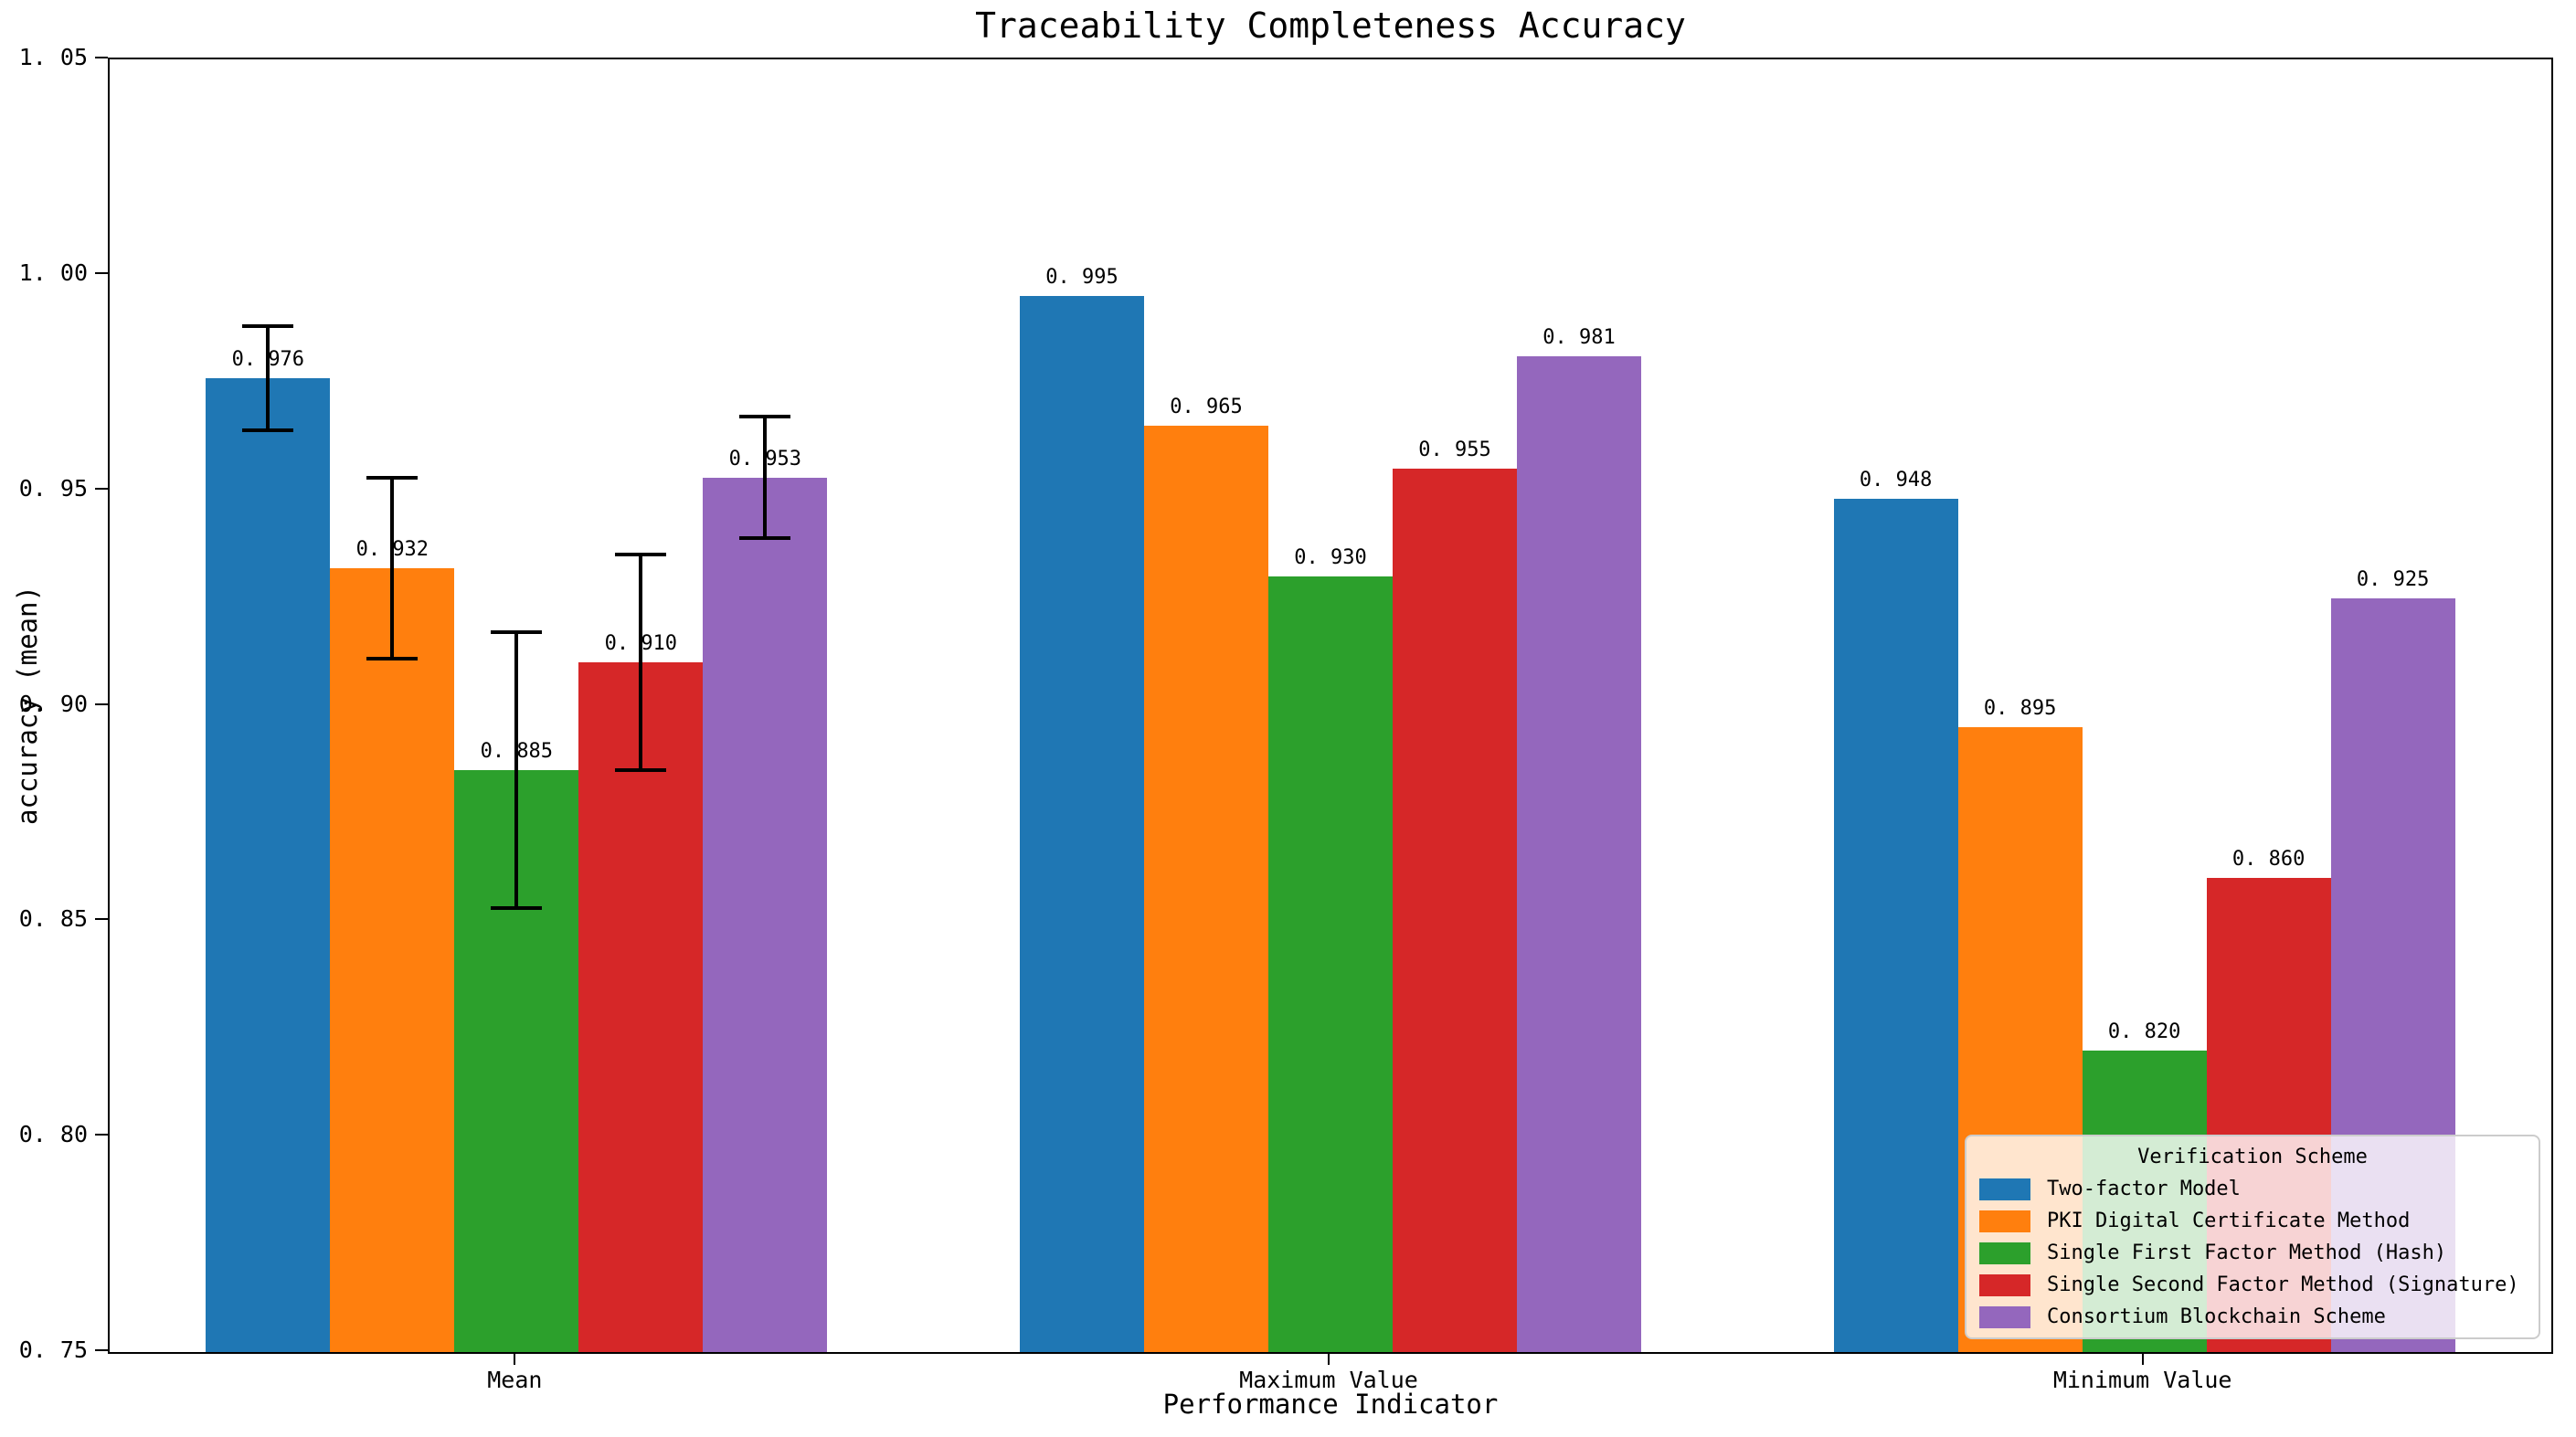 This screenshot has width=2576, height=1437. I want to click on bar-value-label: 0. 860, so click(2268, 860).